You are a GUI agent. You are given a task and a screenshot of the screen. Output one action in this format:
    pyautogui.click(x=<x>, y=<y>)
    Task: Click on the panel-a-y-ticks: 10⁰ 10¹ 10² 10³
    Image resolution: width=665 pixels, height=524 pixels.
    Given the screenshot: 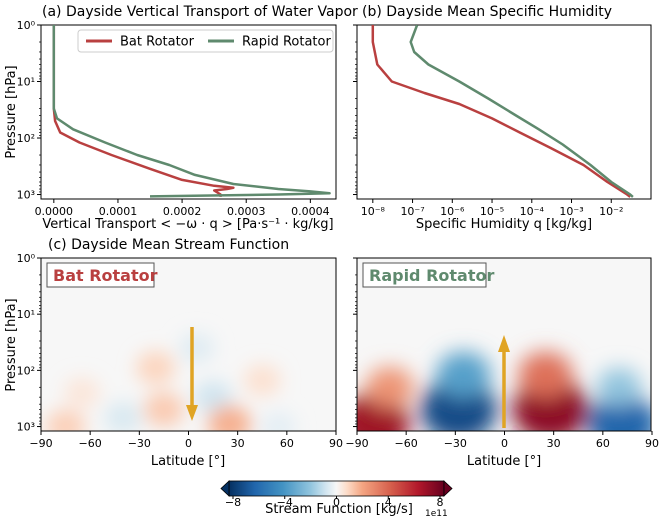 What is the action you would take?
    pyautogui.click(x=29, y=110)
    